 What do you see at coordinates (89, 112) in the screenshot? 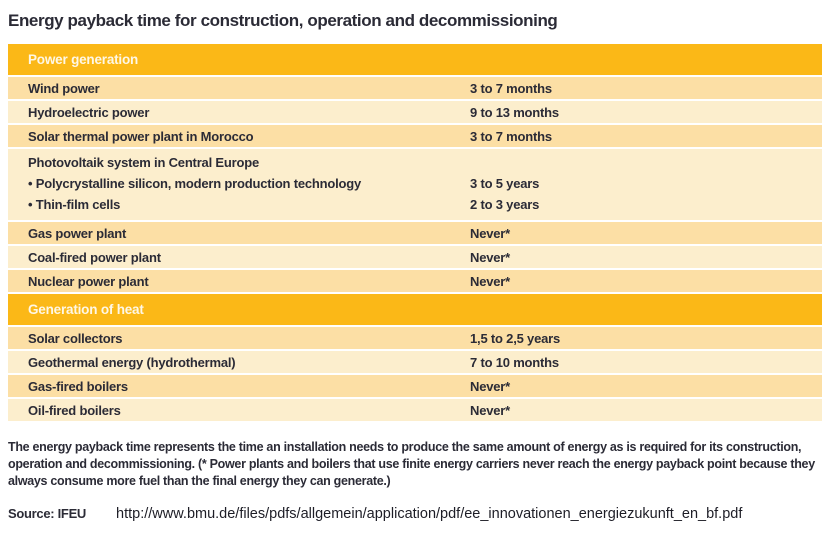
I see `row-label: Hydroelectric power` at bounding box center [89, 112].